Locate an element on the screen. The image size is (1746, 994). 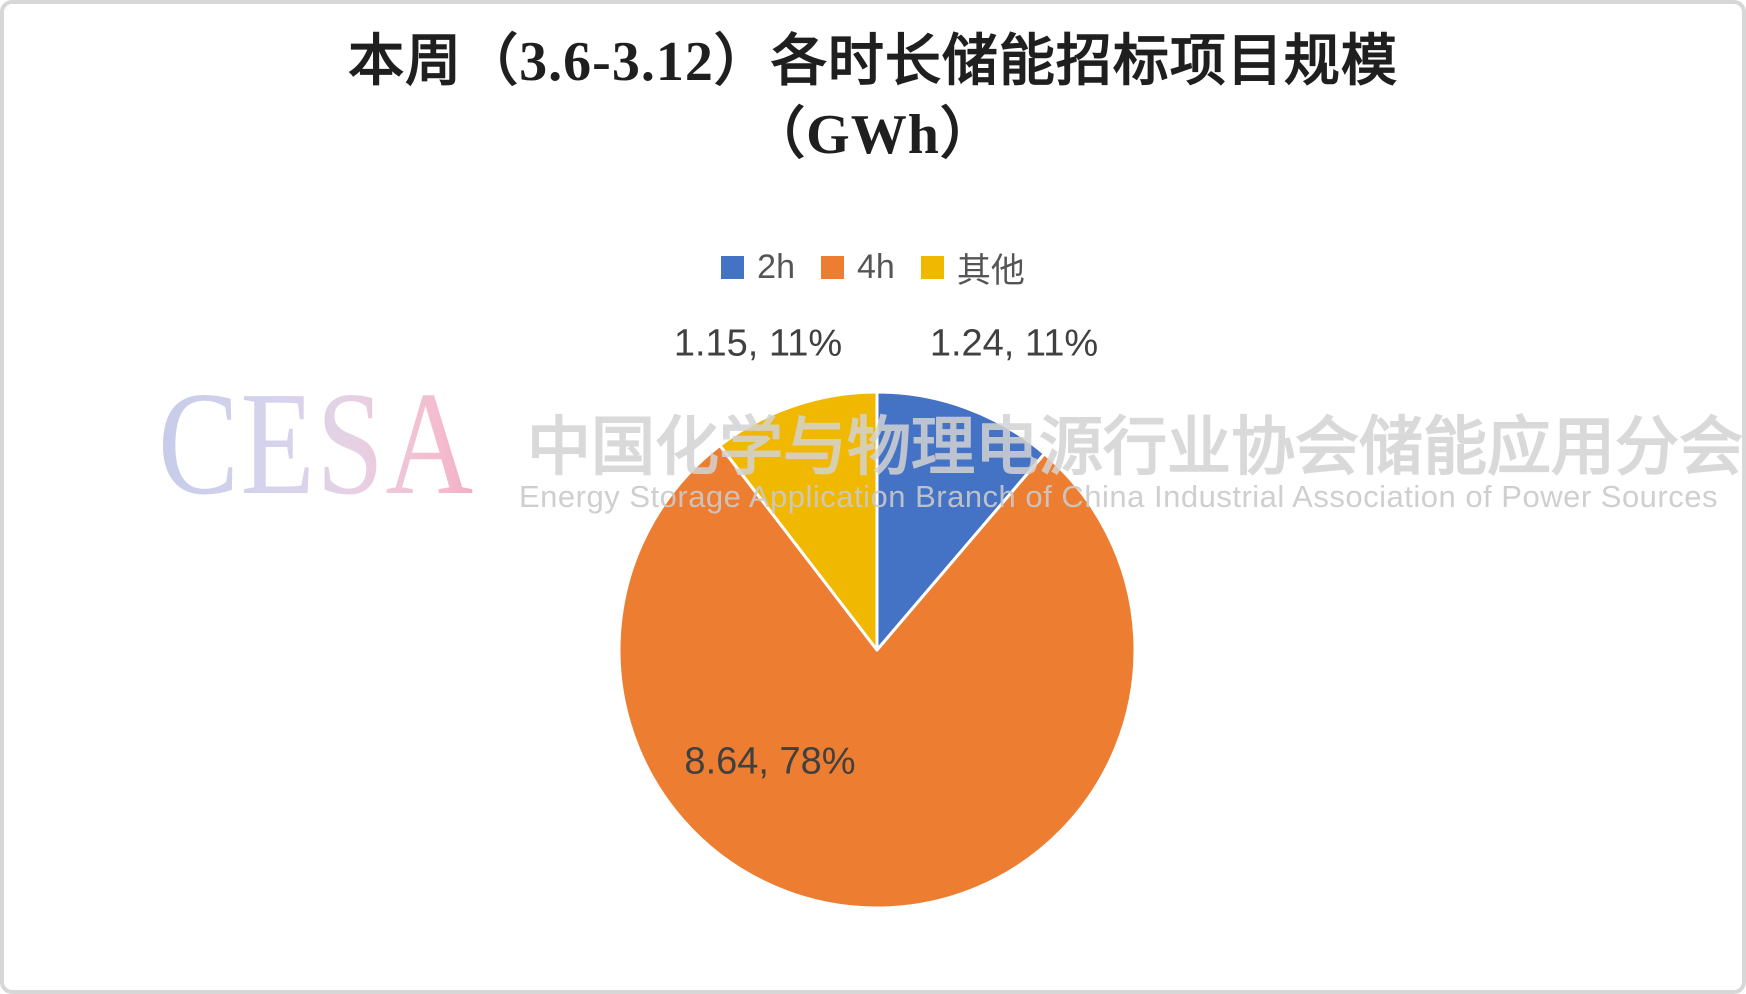
legend-item-其他: 其他 is located at coordinates (972, 267).